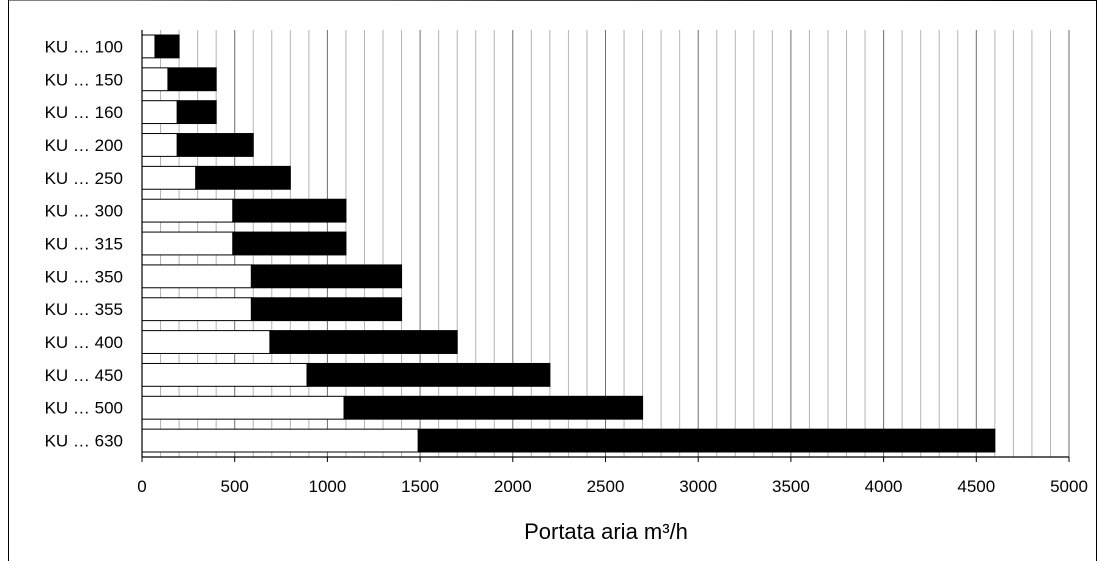 The height and width of the screenshot is (561, 1097). I want to click on category-label: KU … 630, so click(84, 441).